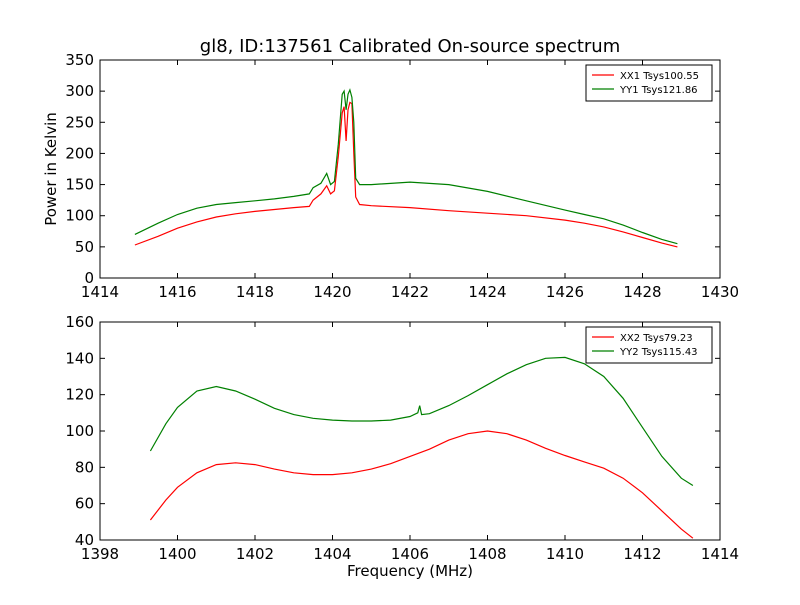 Image resolution: width=800 pixels, height=605 pixels. What do you see at coordinates (84, 467) in the screenshot?
I see `y-tick-label: 80` at bounding box center [84, 467].